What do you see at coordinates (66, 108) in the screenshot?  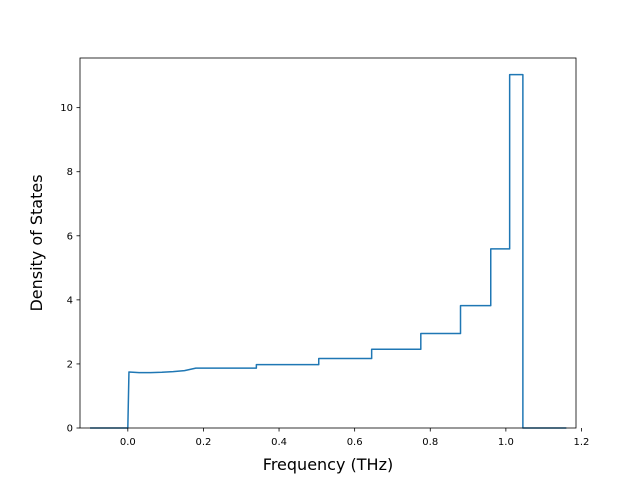 I see `y-tick-label: 10` at bounding box center [66, 108].